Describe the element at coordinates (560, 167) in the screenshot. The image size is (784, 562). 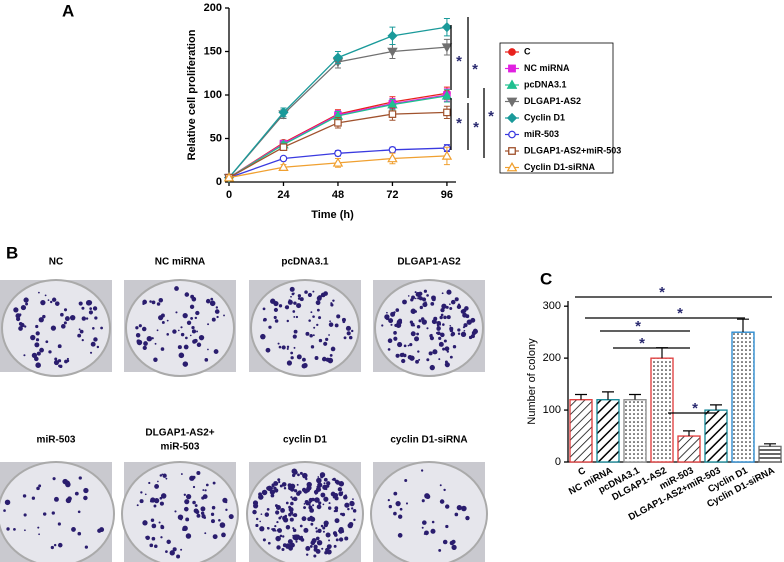
I see `legend-label: Cyclin D1-siRNA` at that location.